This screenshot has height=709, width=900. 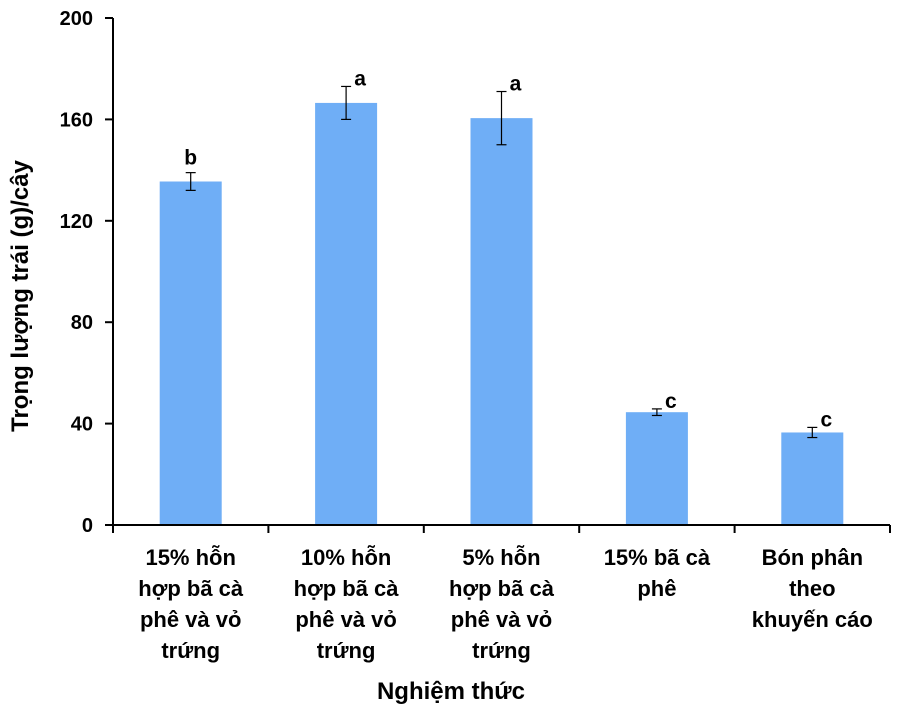 I want to click on significance-label: b, so click(x=190, y=158).